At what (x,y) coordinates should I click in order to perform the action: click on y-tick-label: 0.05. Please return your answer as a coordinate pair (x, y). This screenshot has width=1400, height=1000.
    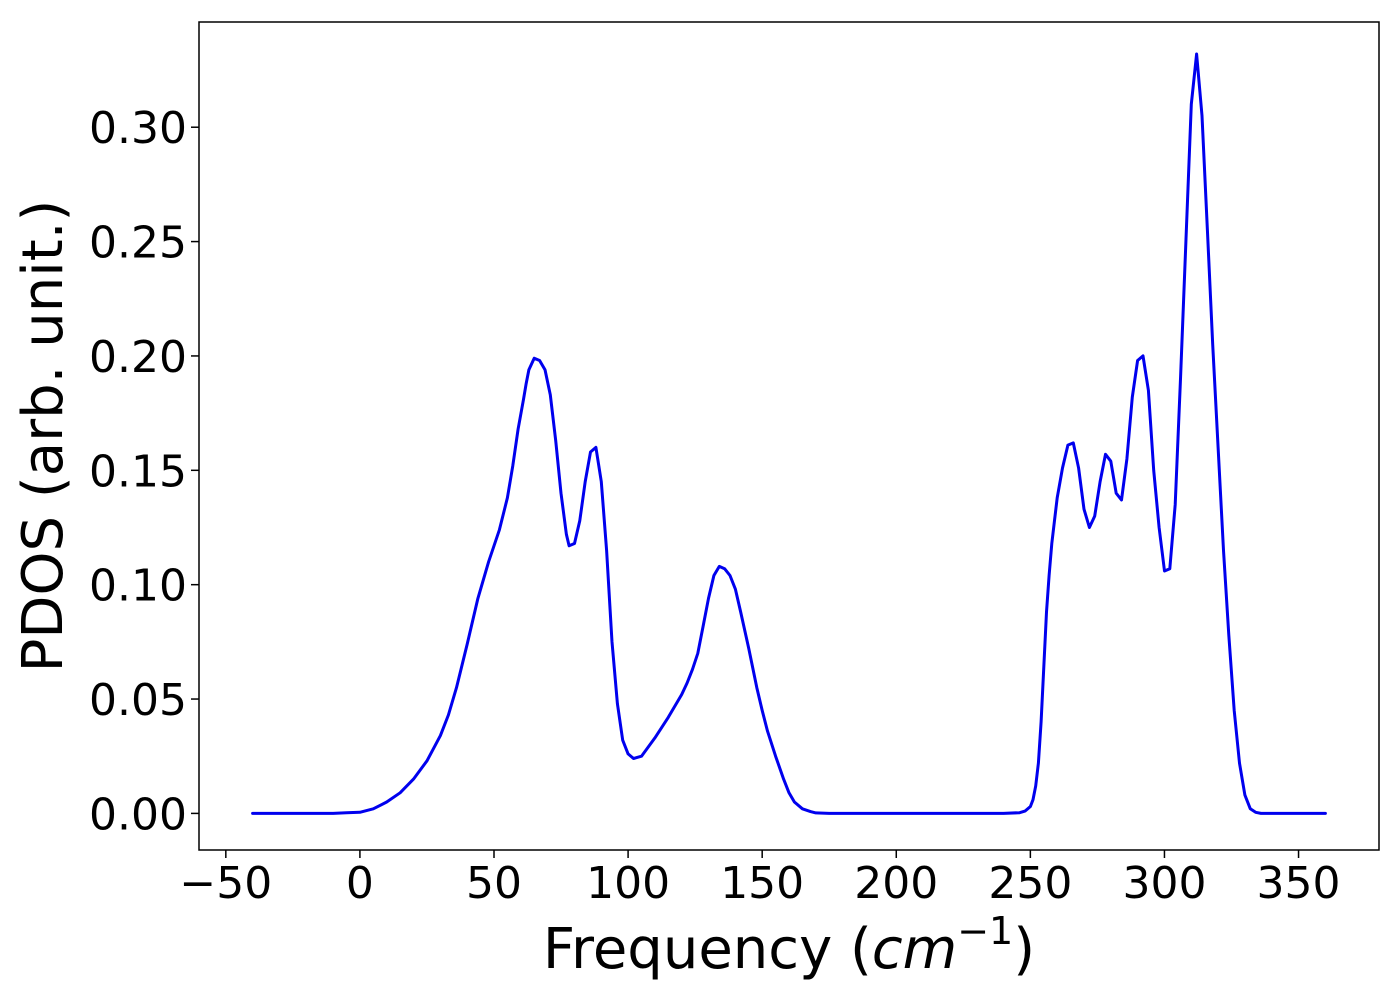
    Looking at the image, I should click on (138, 700).